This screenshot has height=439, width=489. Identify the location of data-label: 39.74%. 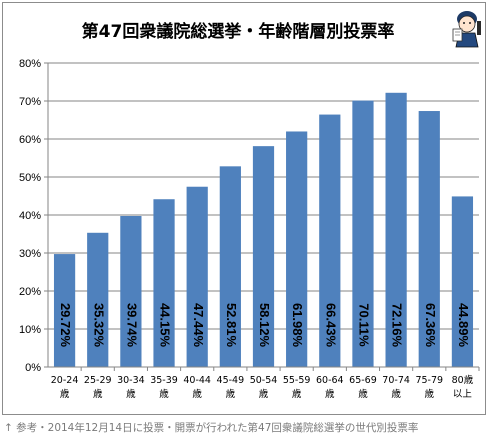
(131, 325).